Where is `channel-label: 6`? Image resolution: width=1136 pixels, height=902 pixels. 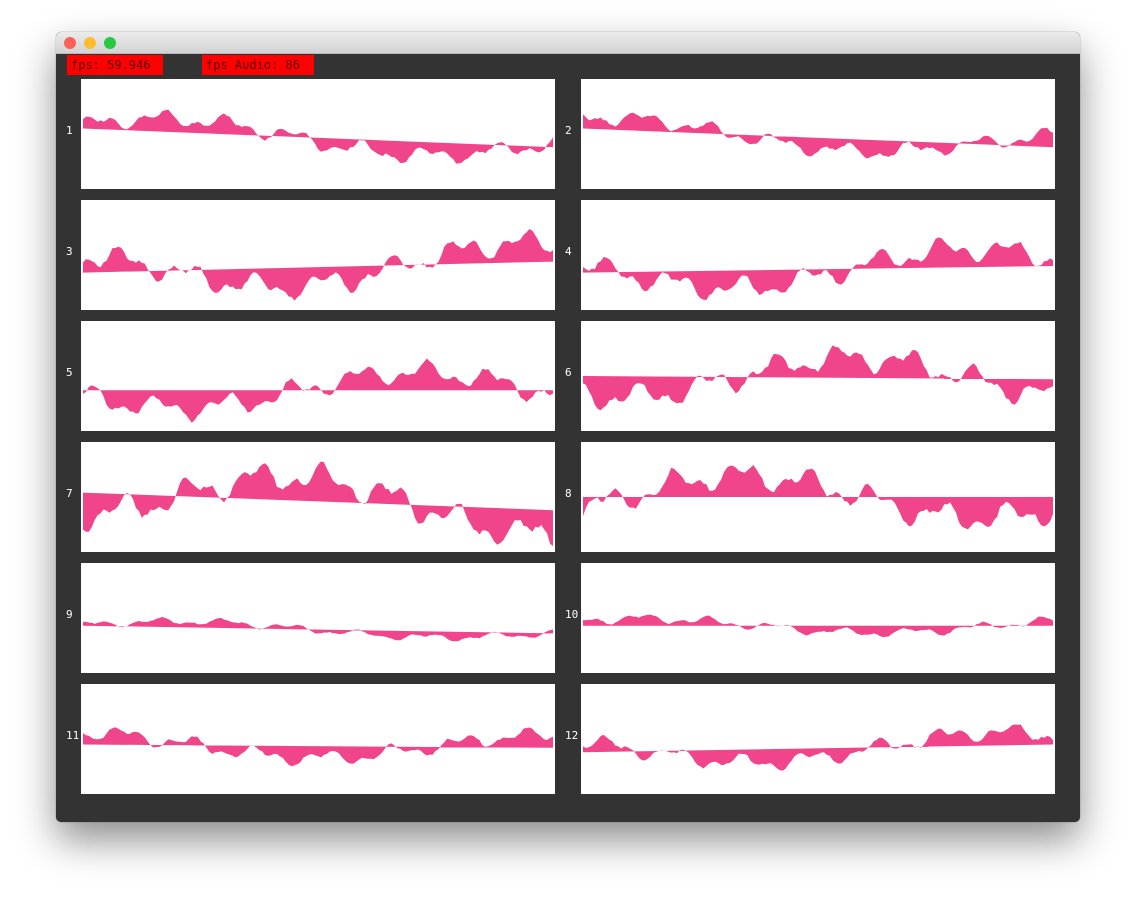
channel-label: 6 is located at coordinates (568, 372).